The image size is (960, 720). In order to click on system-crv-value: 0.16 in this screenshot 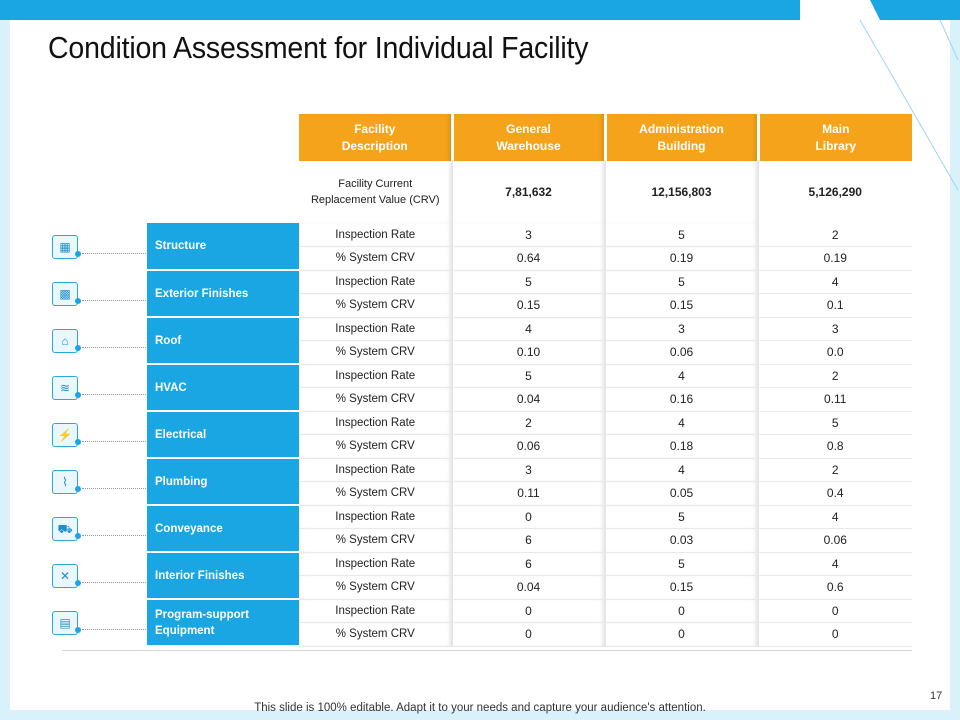, I will do `click(682, 399)`.